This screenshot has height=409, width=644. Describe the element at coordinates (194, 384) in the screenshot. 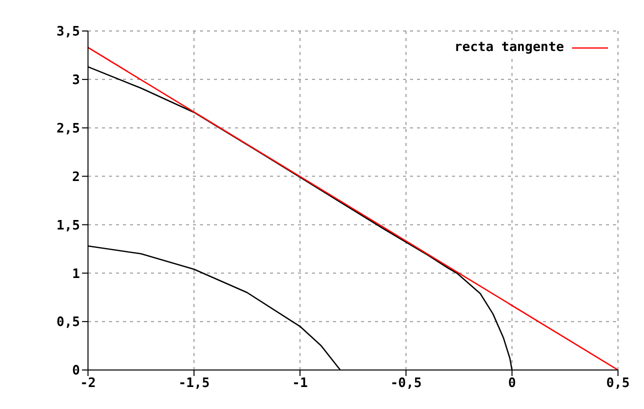

I see `x-tick-label: -1,5` at that location.